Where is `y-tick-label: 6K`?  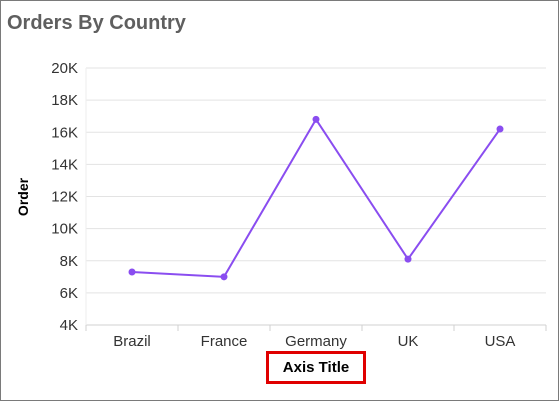 y-tick-label: 6K is located at coordinates (69, 293).